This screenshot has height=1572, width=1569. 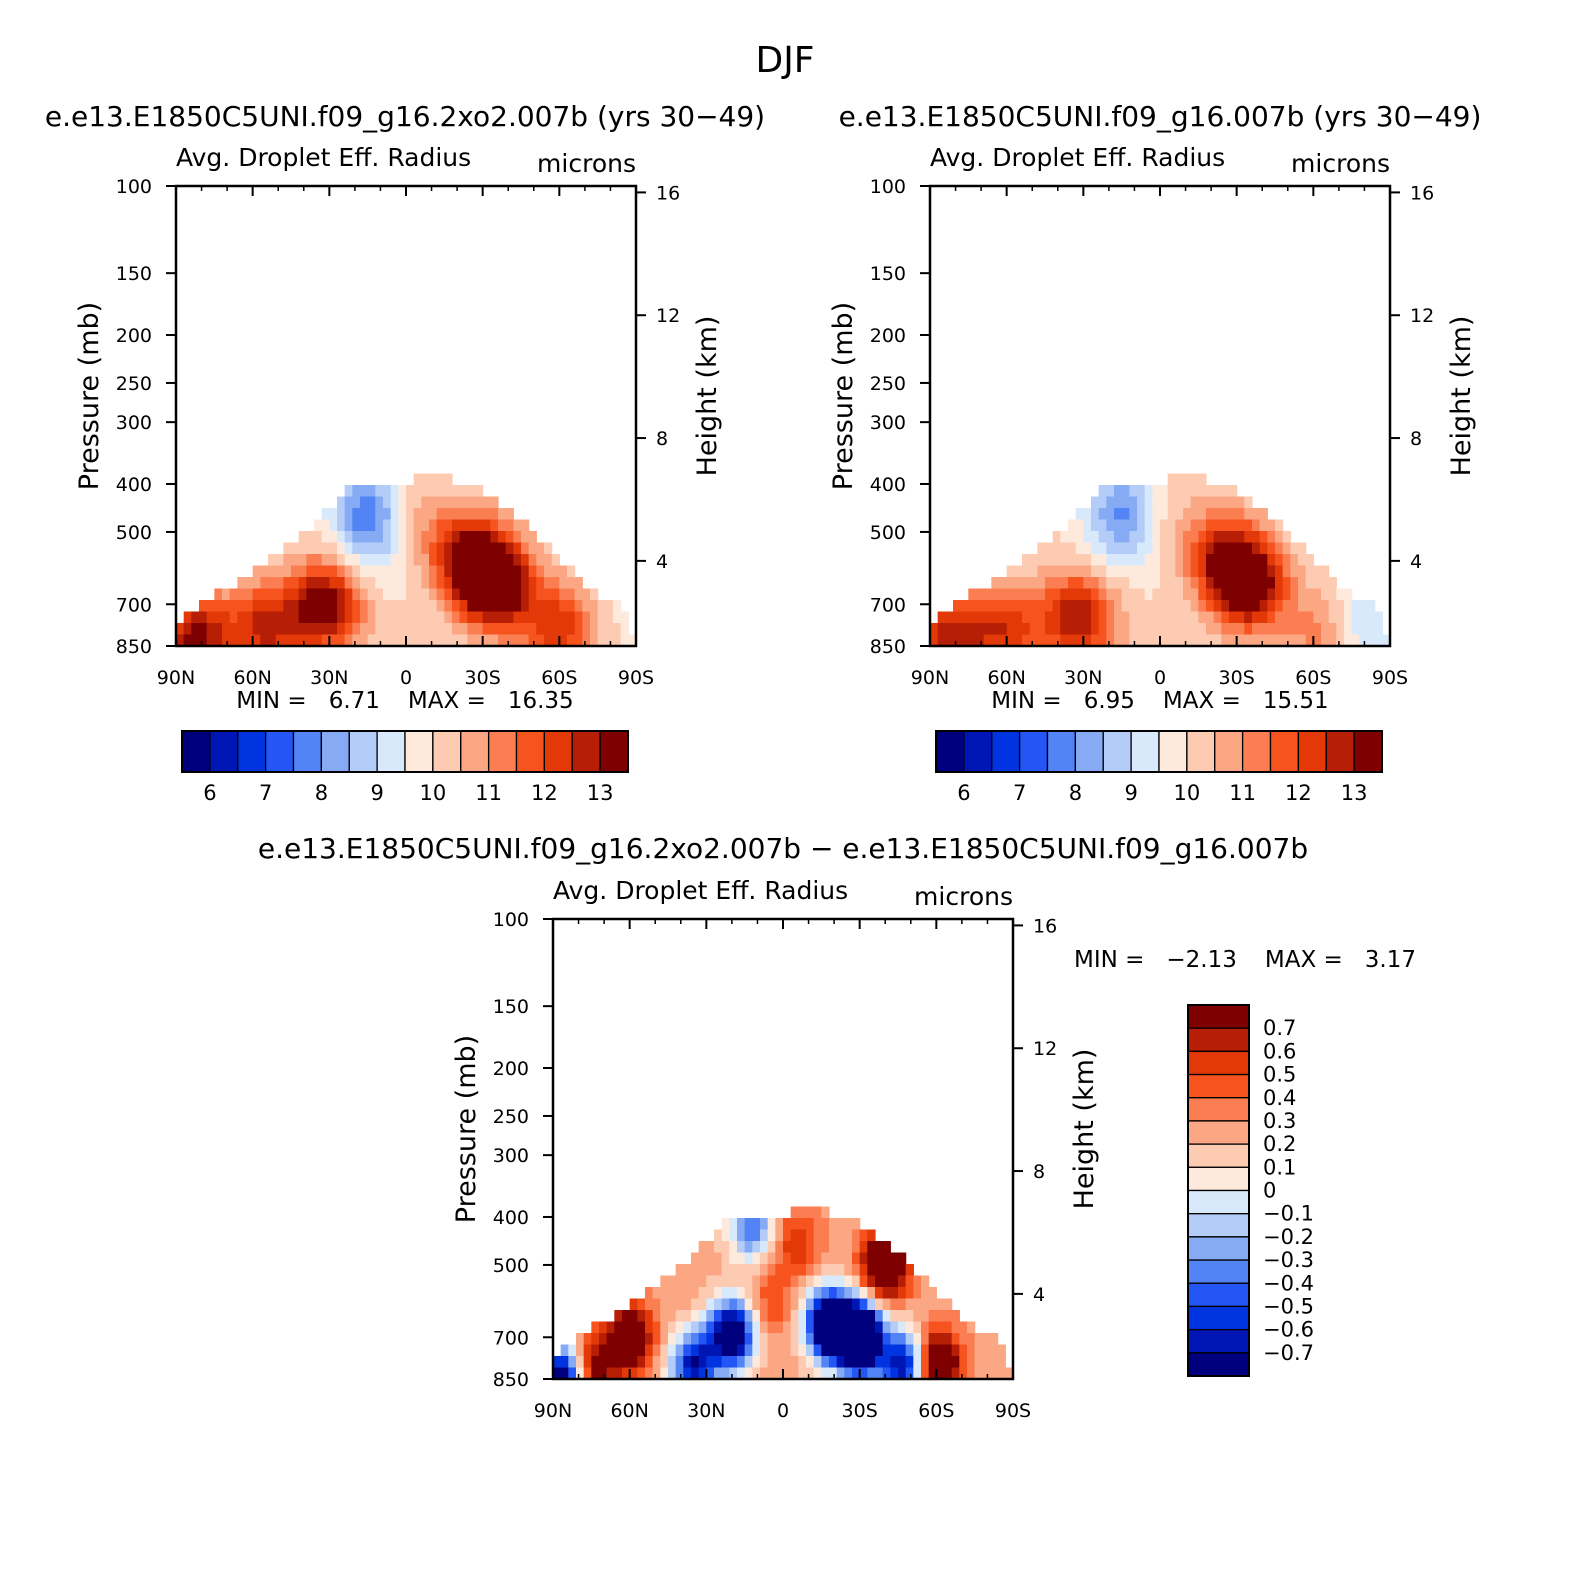 I want to click on colorbar-label: 0.4, so click(x=1279, y=1098).